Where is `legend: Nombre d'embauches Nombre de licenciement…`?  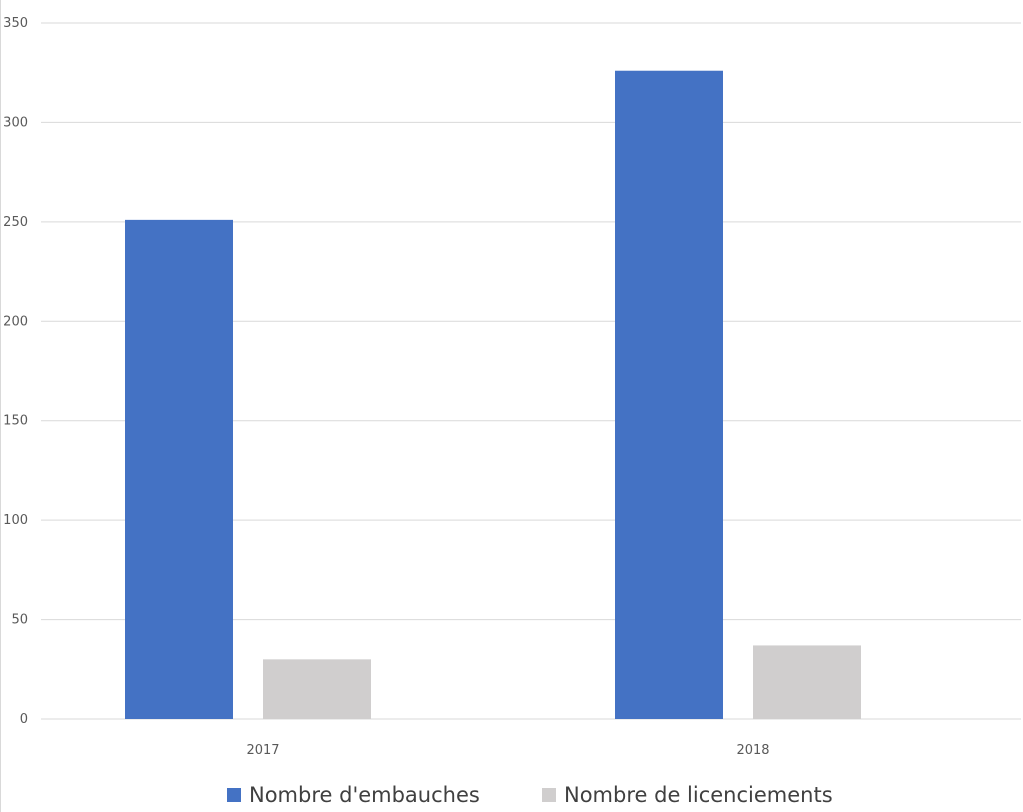
legend: Nombre d'embauches Nombre de licenciement… is located at coordinates (530, 795).